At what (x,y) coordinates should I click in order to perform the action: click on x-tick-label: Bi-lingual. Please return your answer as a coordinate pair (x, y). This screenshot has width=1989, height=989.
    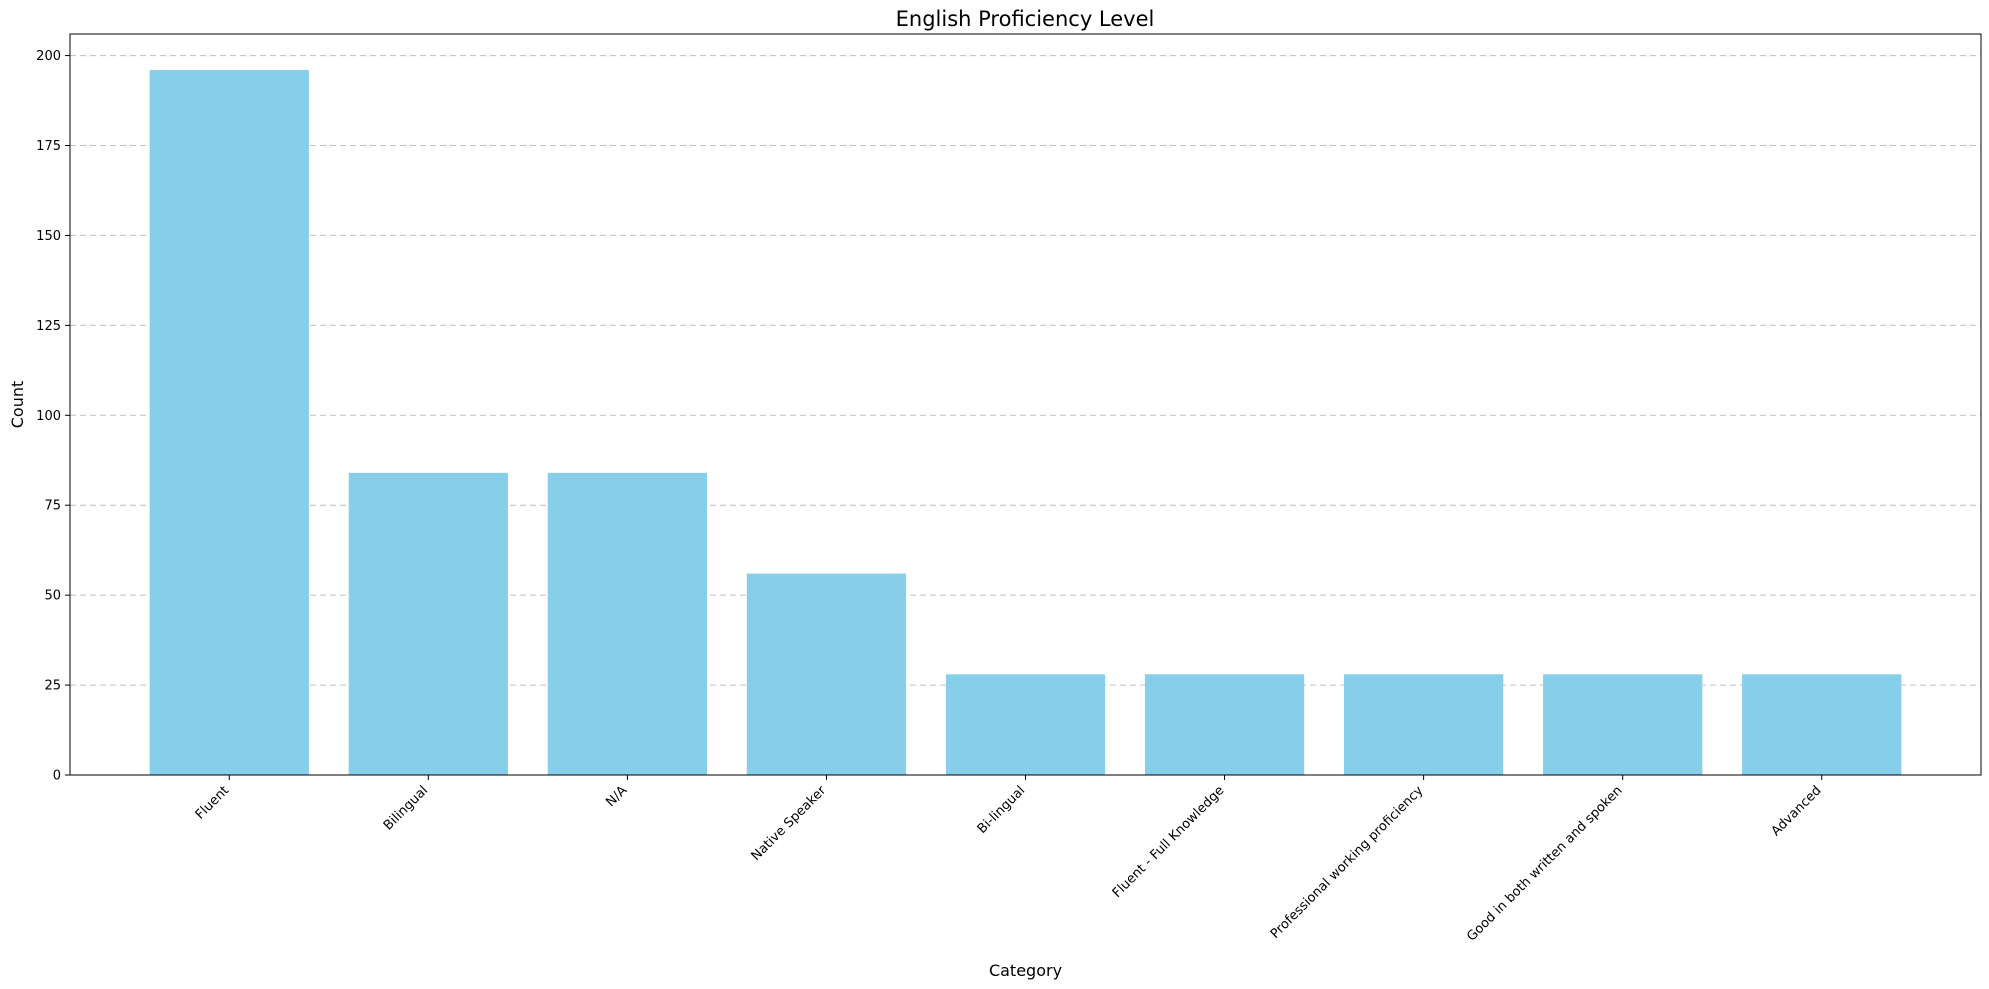
    Looking at the image, I should click on (1002, 810).